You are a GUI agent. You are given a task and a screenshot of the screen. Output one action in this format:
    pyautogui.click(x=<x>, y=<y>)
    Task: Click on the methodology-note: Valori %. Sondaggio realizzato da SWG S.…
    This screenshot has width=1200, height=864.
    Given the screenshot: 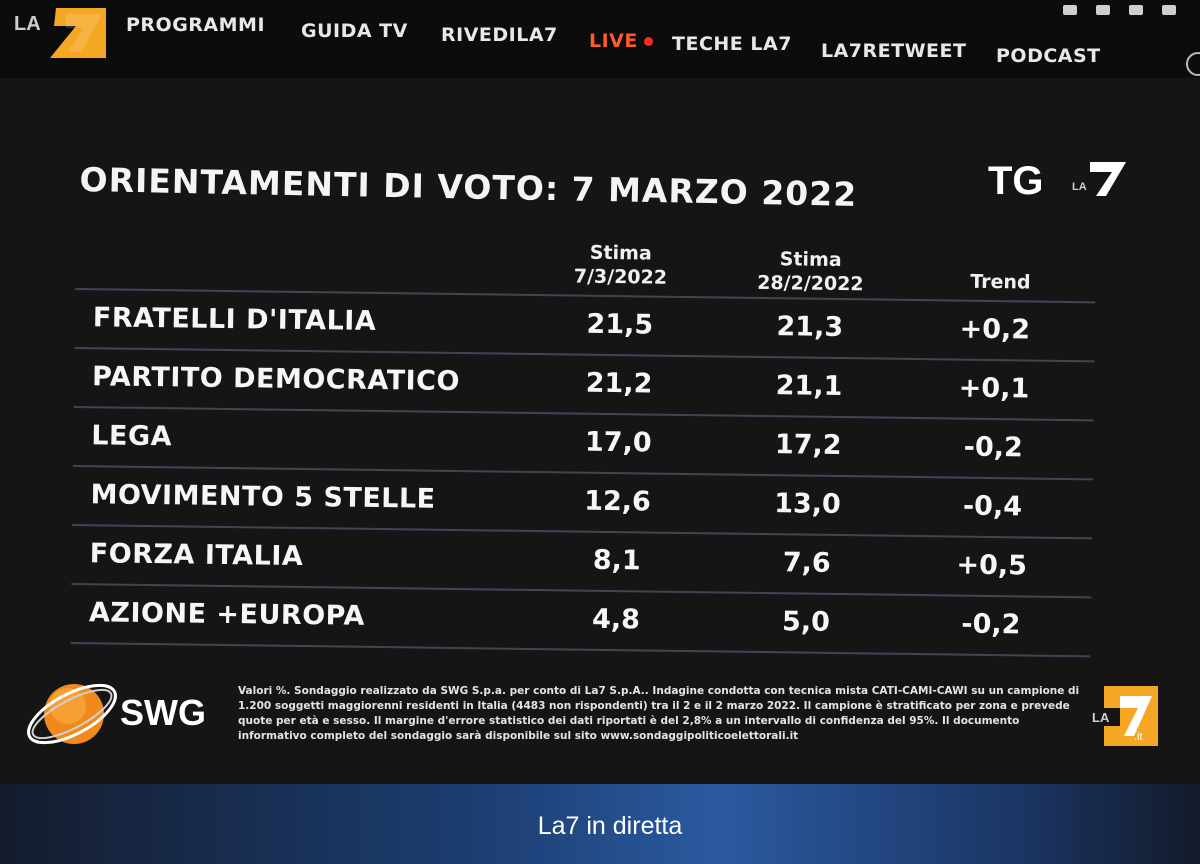 What is the action you would take?
    pyautogui.click(x=659, y=713)
    